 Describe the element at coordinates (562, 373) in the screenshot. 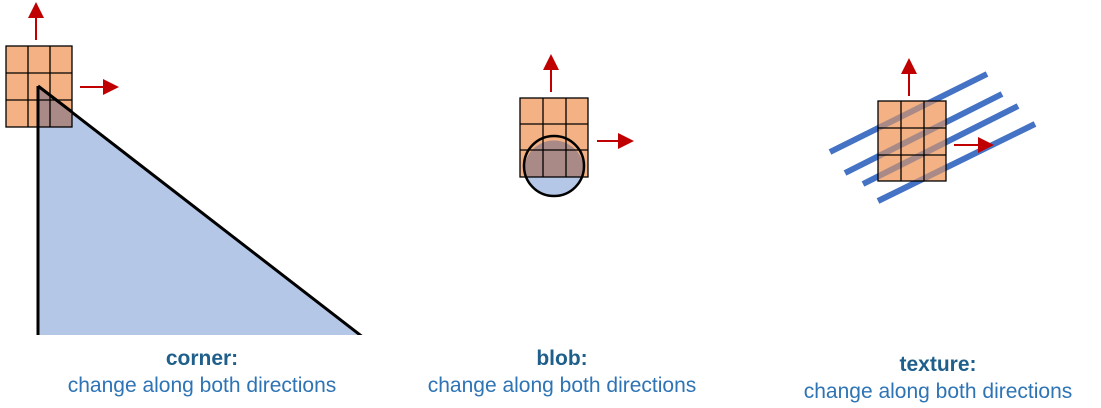

I see `blob-caption: blob: change along both directions` at that location.